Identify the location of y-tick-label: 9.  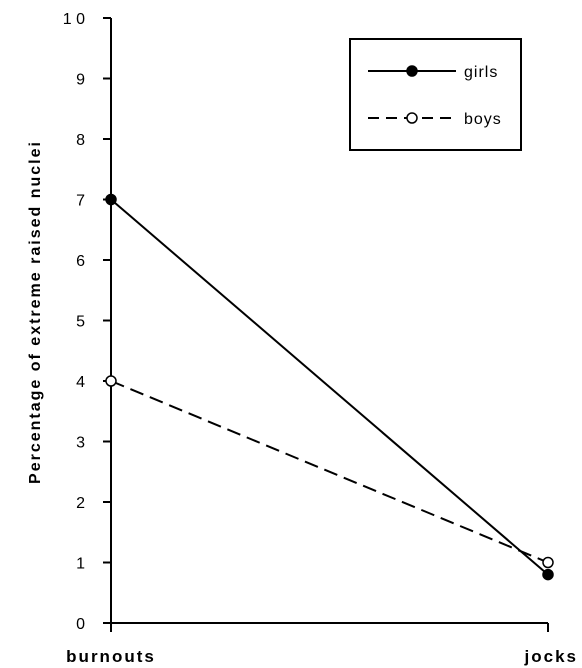
(80, 80).